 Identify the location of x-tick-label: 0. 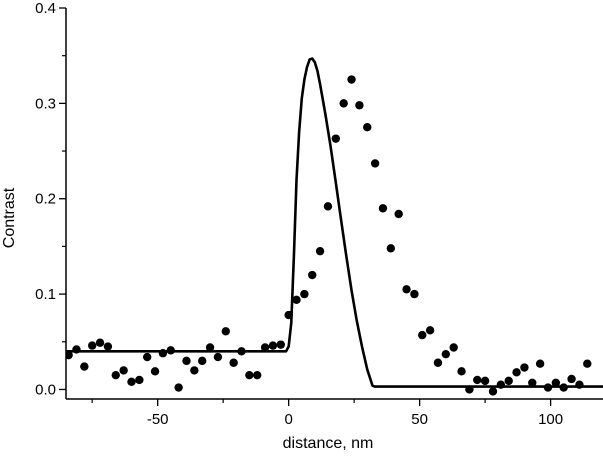
(288, 419).